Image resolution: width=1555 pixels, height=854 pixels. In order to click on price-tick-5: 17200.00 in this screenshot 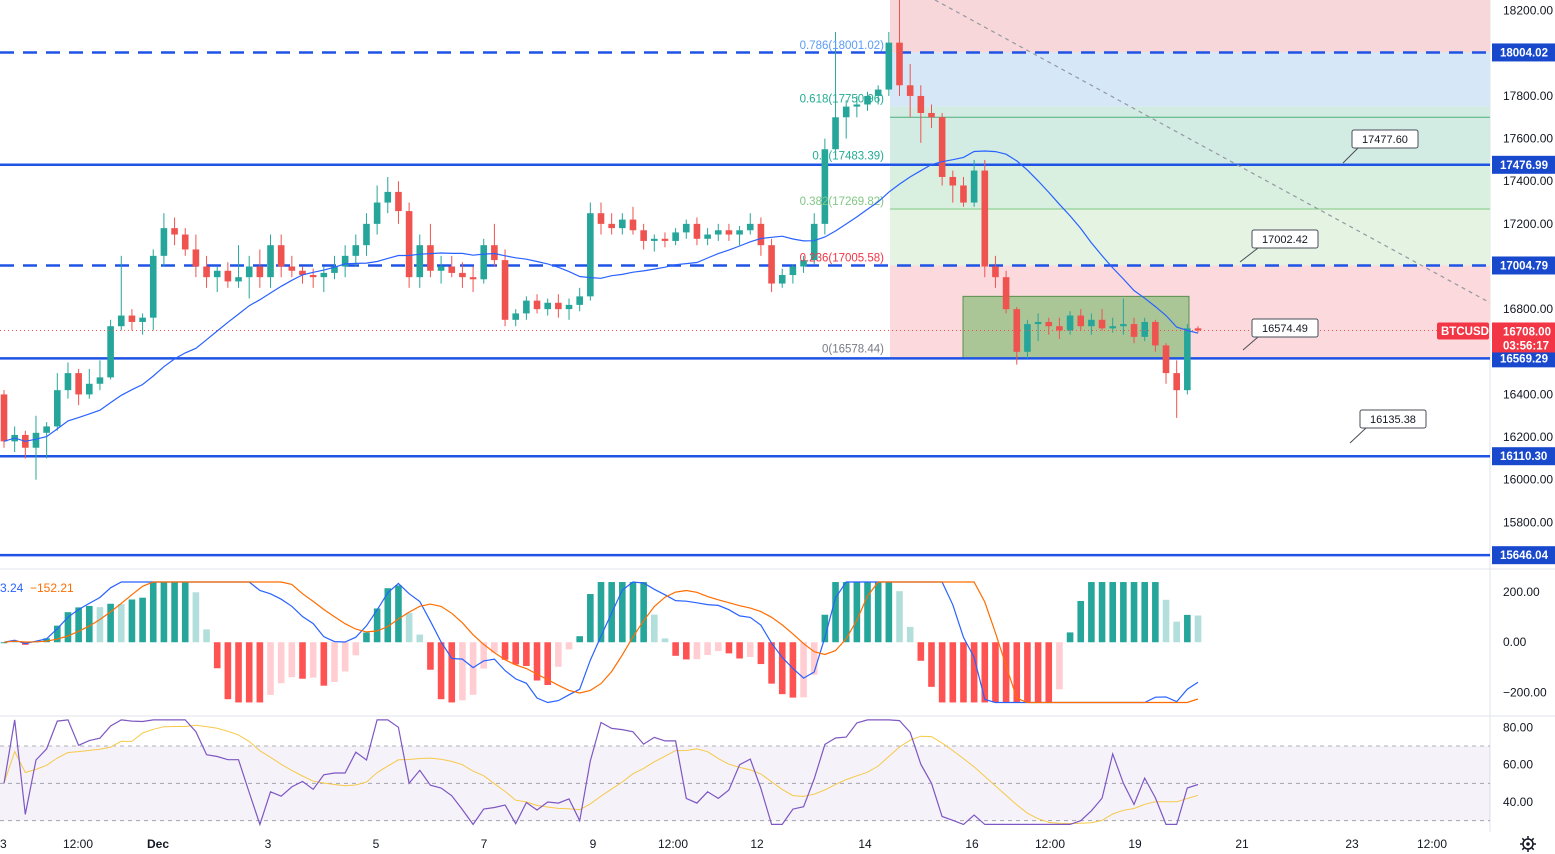, I will do `click(1528, 224)`.